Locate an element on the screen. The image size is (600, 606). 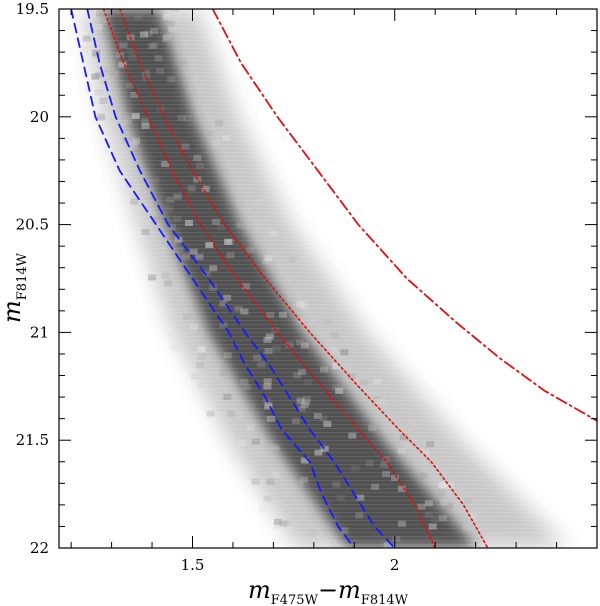
y-tick-label: 21 is located at coordinates (39, 332).